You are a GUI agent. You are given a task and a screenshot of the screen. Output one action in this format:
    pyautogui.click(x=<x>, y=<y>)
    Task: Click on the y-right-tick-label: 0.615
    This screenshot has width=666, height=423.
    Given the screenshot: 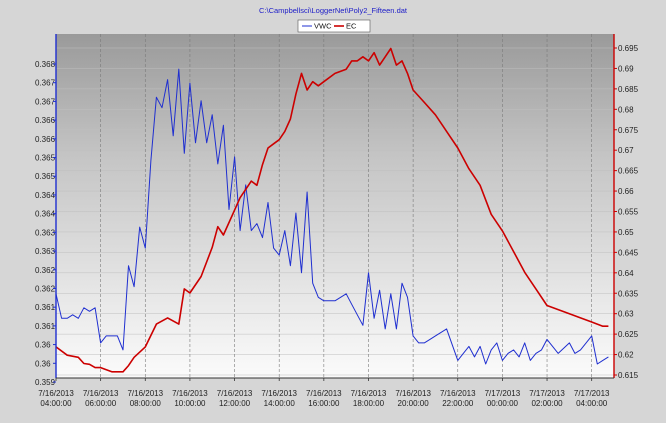 What is the action you would take?
    pyautogui.click(x=628, y=375)
    